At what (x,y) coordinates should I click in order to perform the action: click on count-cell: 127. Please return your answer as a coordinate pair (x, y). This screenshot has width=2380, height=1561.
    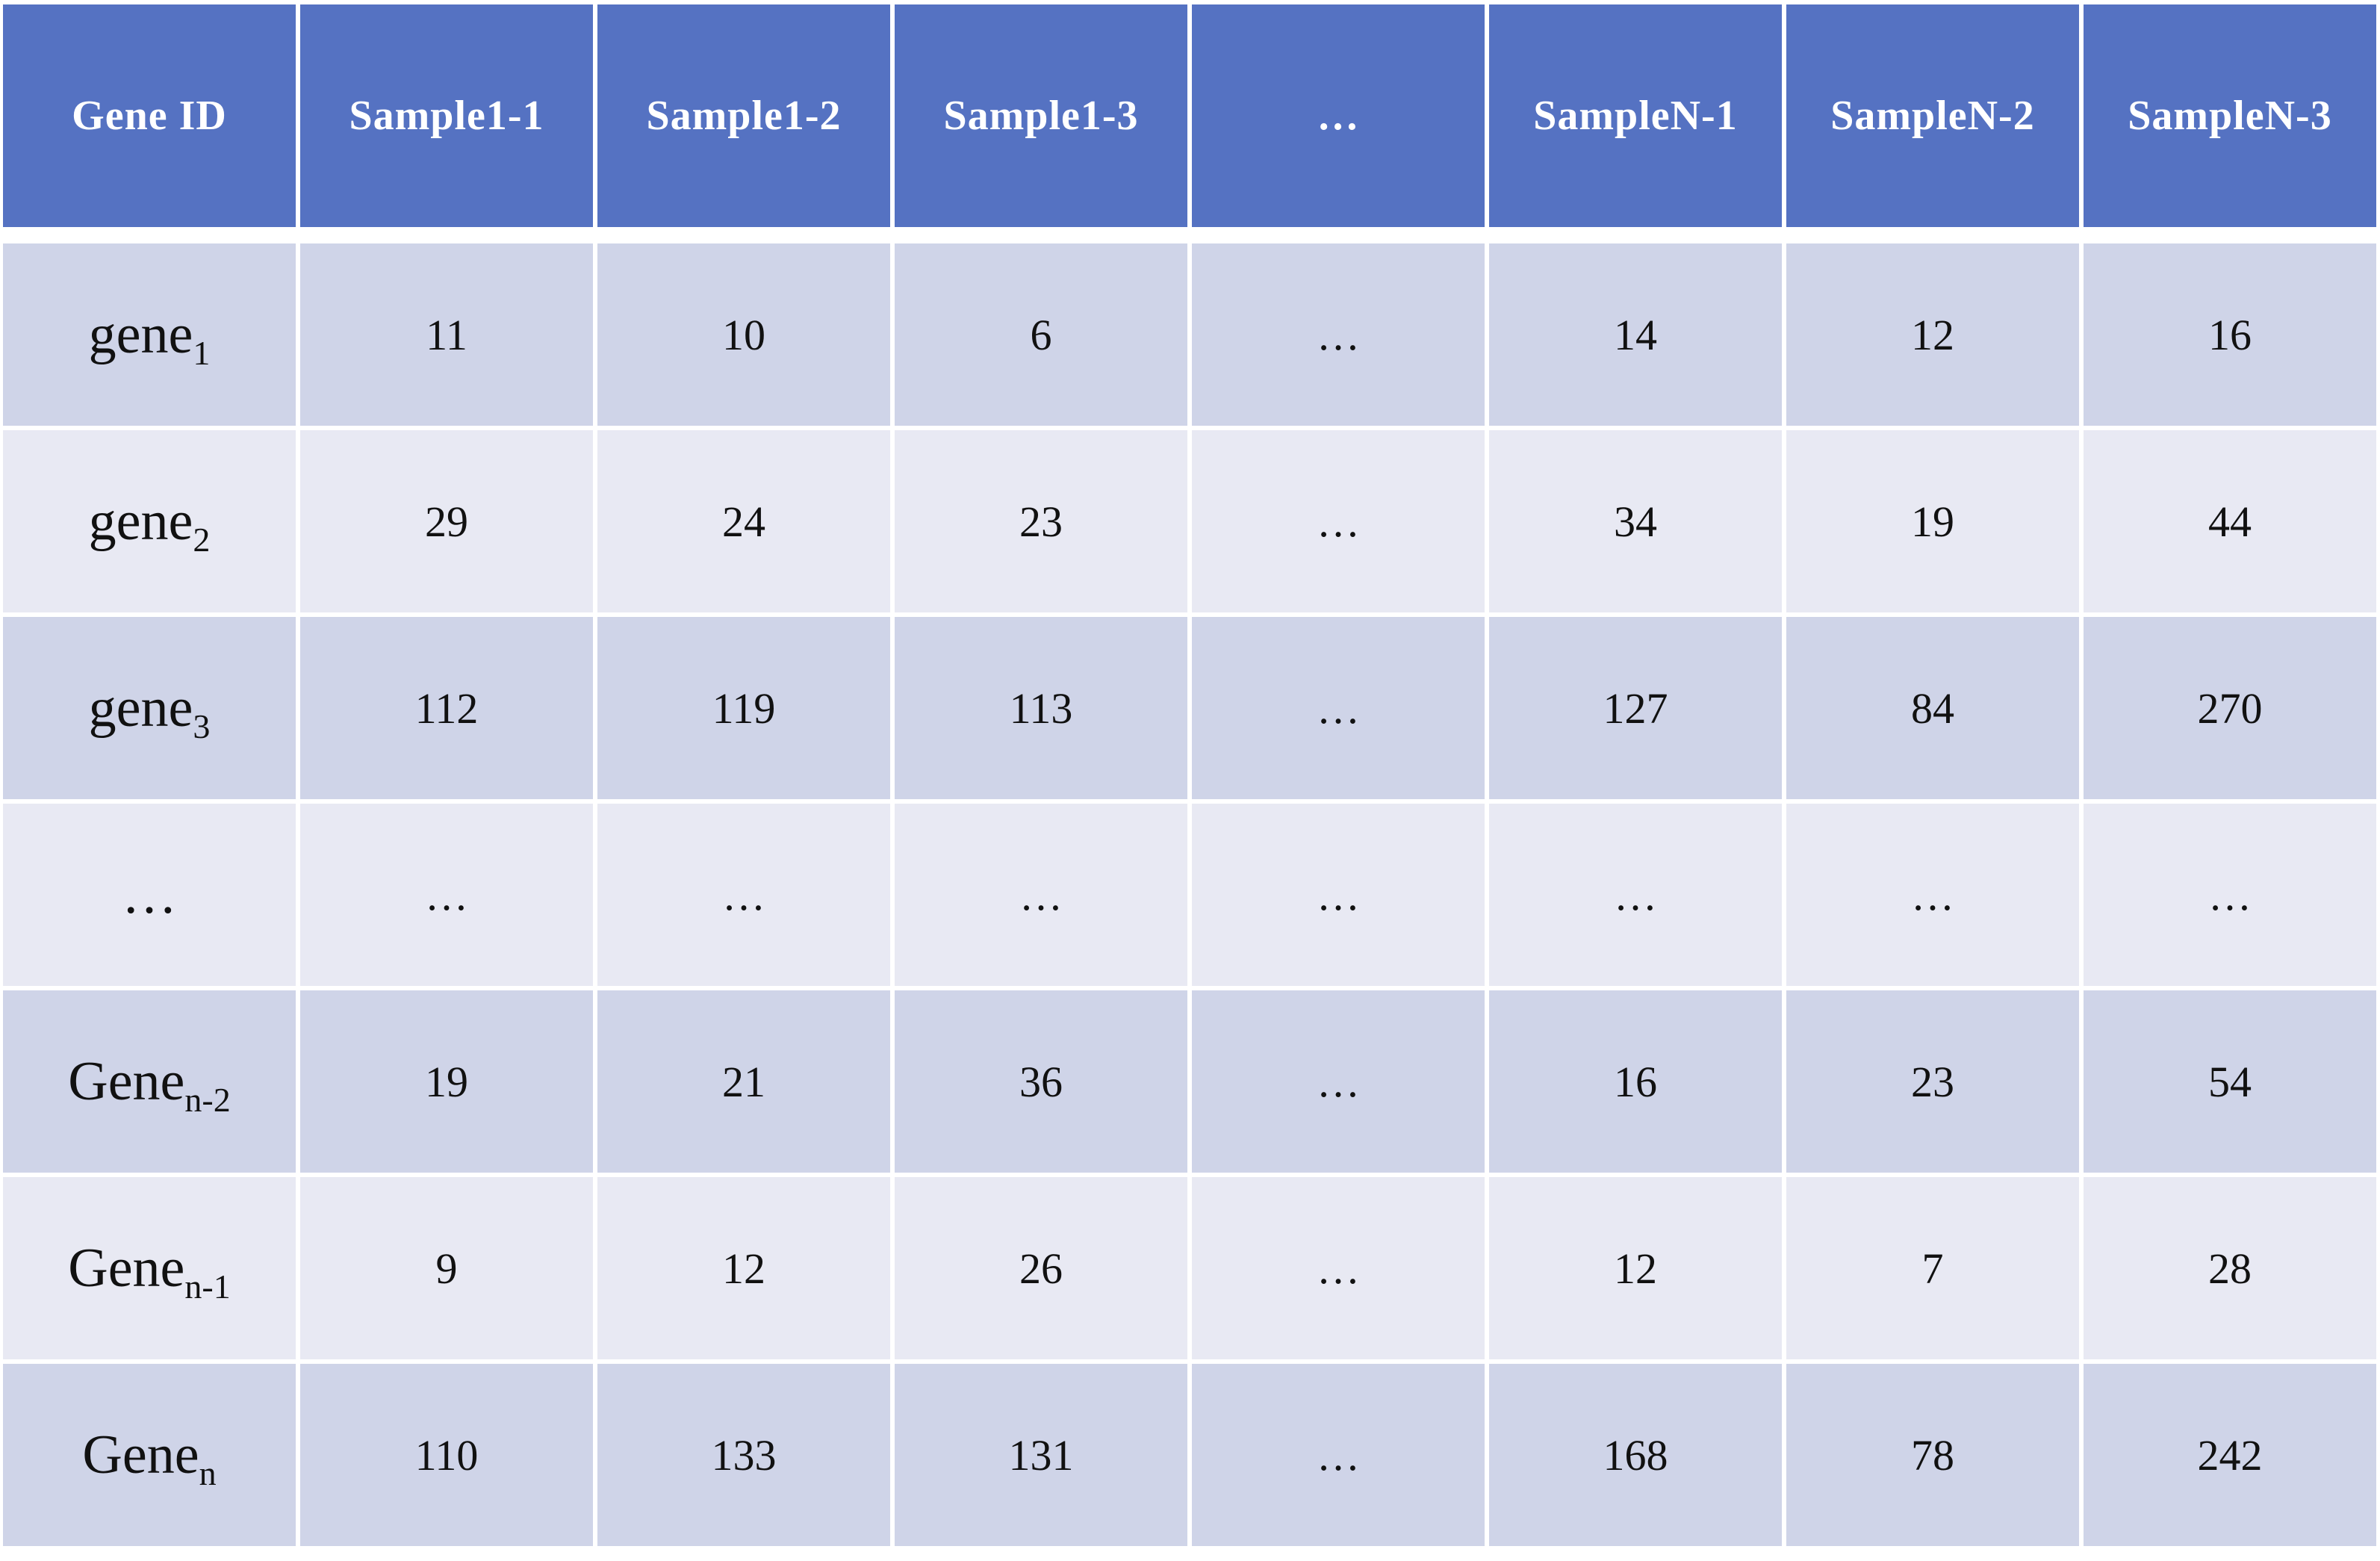
    Looking at the image, I should click on (1635, 708).